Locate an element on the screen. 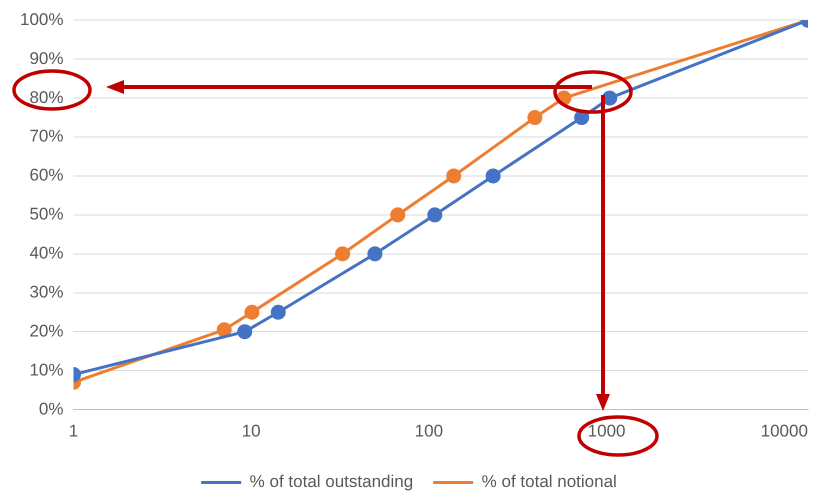 Image resolution: width=830 pixels, height=501 pixels. x-tick-label: 100 is located at coordinates (429, 430).